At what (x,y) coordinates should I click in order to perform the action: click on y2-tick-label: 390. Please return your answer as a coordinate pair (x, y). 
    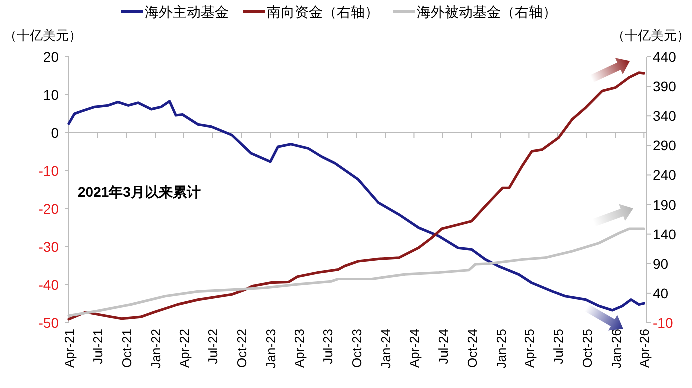
    Looking at the image, I should click on (665, 86).